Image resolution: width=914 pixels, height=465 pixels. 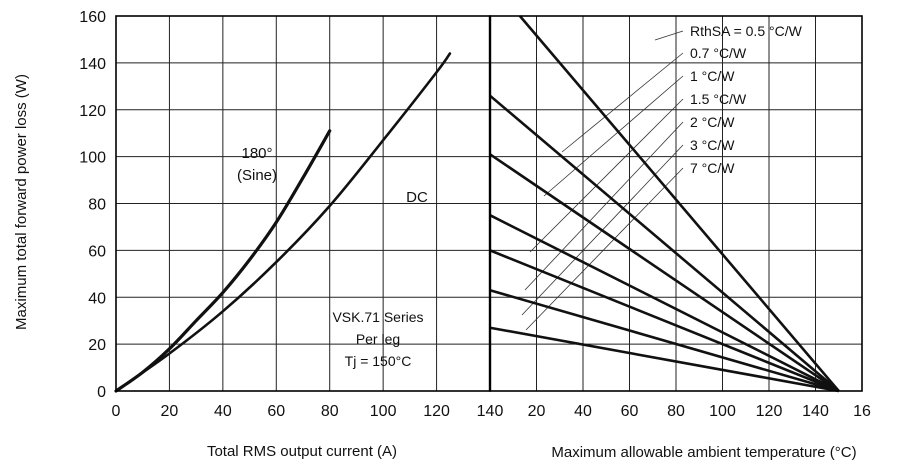 I want to click on left-x-tick-label: 140, so click(x=490, y=411).